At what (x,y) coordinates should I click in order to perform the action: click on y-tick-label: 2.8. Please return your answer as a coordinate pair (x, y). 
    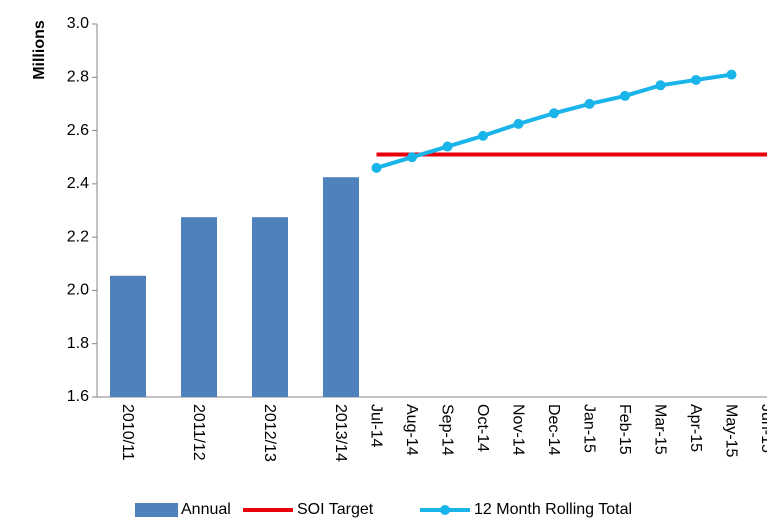
    Looking at the image, I should click on (78, 77).